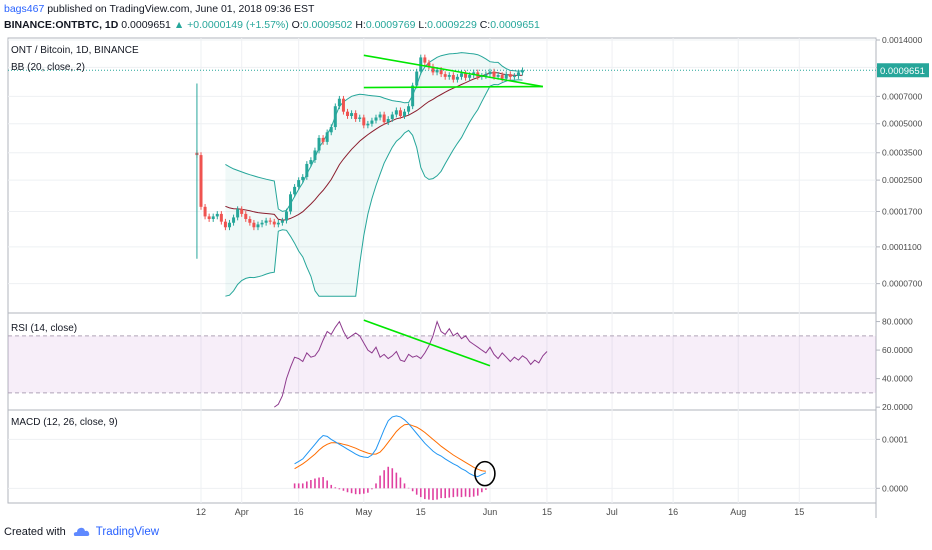 This screenshot has height=550, width=932. I want to click on bb-indicator-label: BB (20, close, 2), so click(48, 67).